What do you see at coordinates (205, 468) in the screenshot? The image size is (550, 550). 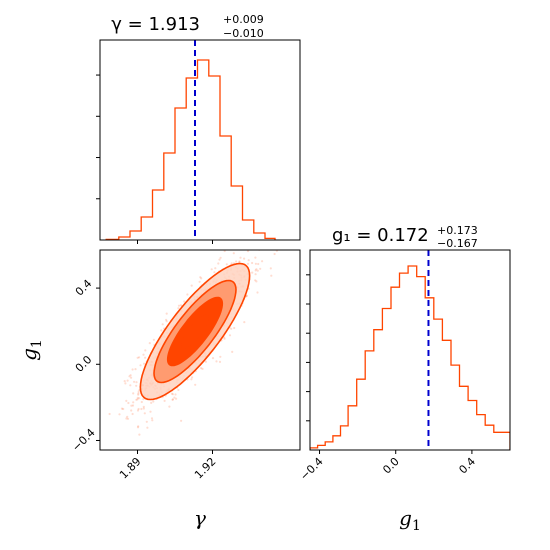 I see `x-tick-label: 1.92` at bounding box center [205, 468].